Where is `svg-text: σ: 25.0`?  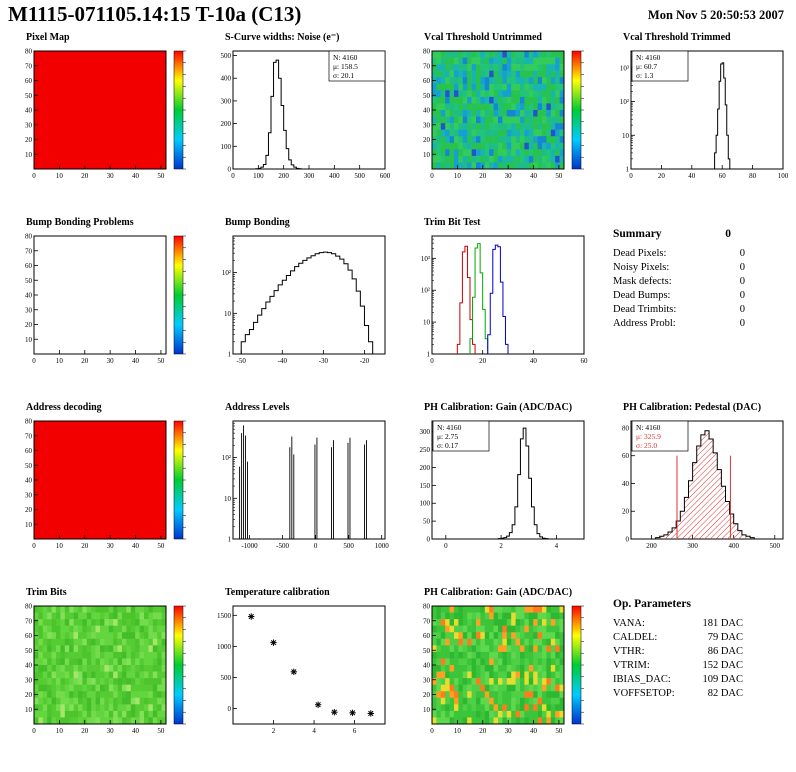
svg-text: σ: 25.0 is located at coordinates (646, 445).